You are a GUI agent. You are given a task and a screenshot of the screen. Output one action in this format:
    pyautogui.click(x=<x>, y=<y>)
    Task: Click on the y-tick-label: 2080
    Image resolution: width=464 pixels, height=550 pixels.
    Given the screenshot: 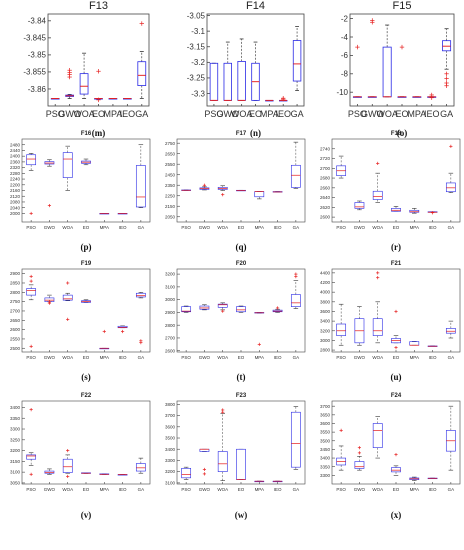 What is the action you would take?
    pyautogui.click(x=15, y=202)
    